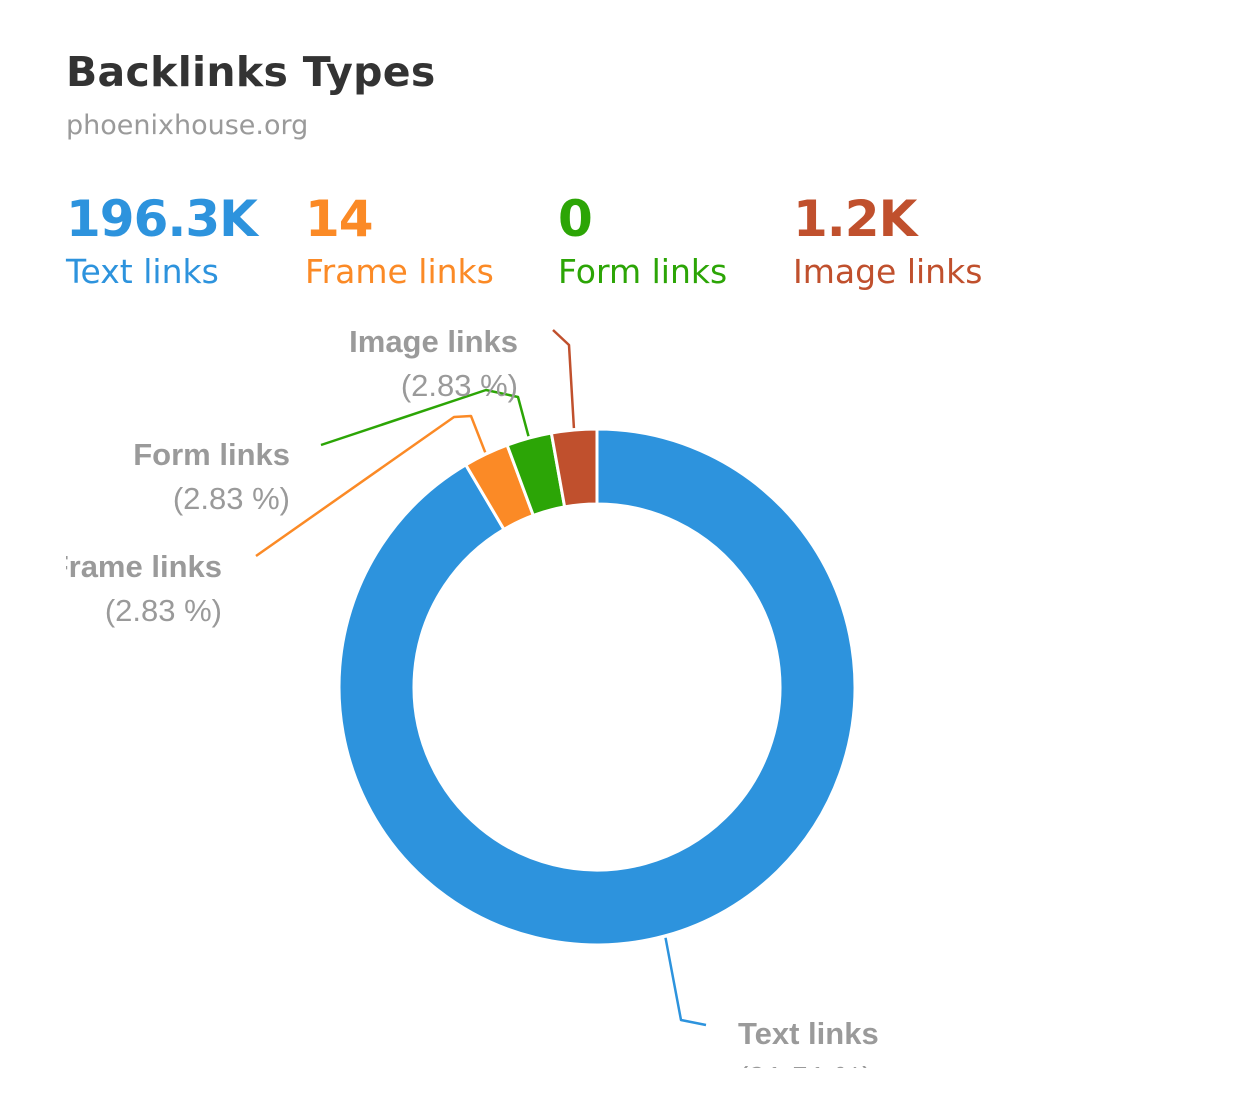 This screenshot has width=1240, height=1116. What do you see at coordinates (808, 1033) in the screenshot?
I see `slice-label: Text links` at bounding box center [808, 1033].